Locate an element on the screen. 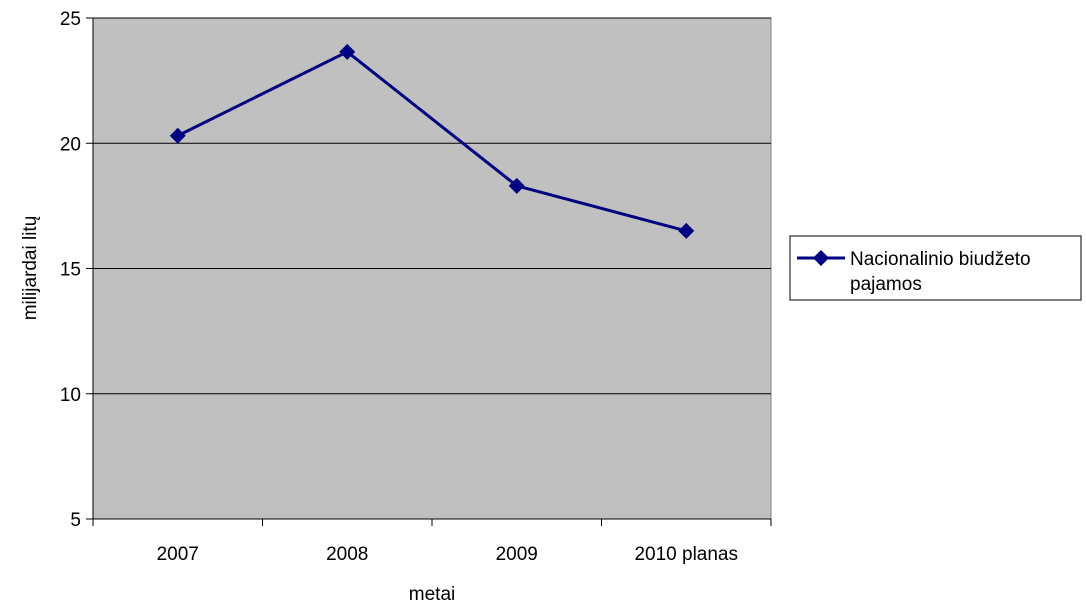 The height and width of the screenshot is (607, 1086). y-tick-label: 10 is located at coordinates (70, 395).